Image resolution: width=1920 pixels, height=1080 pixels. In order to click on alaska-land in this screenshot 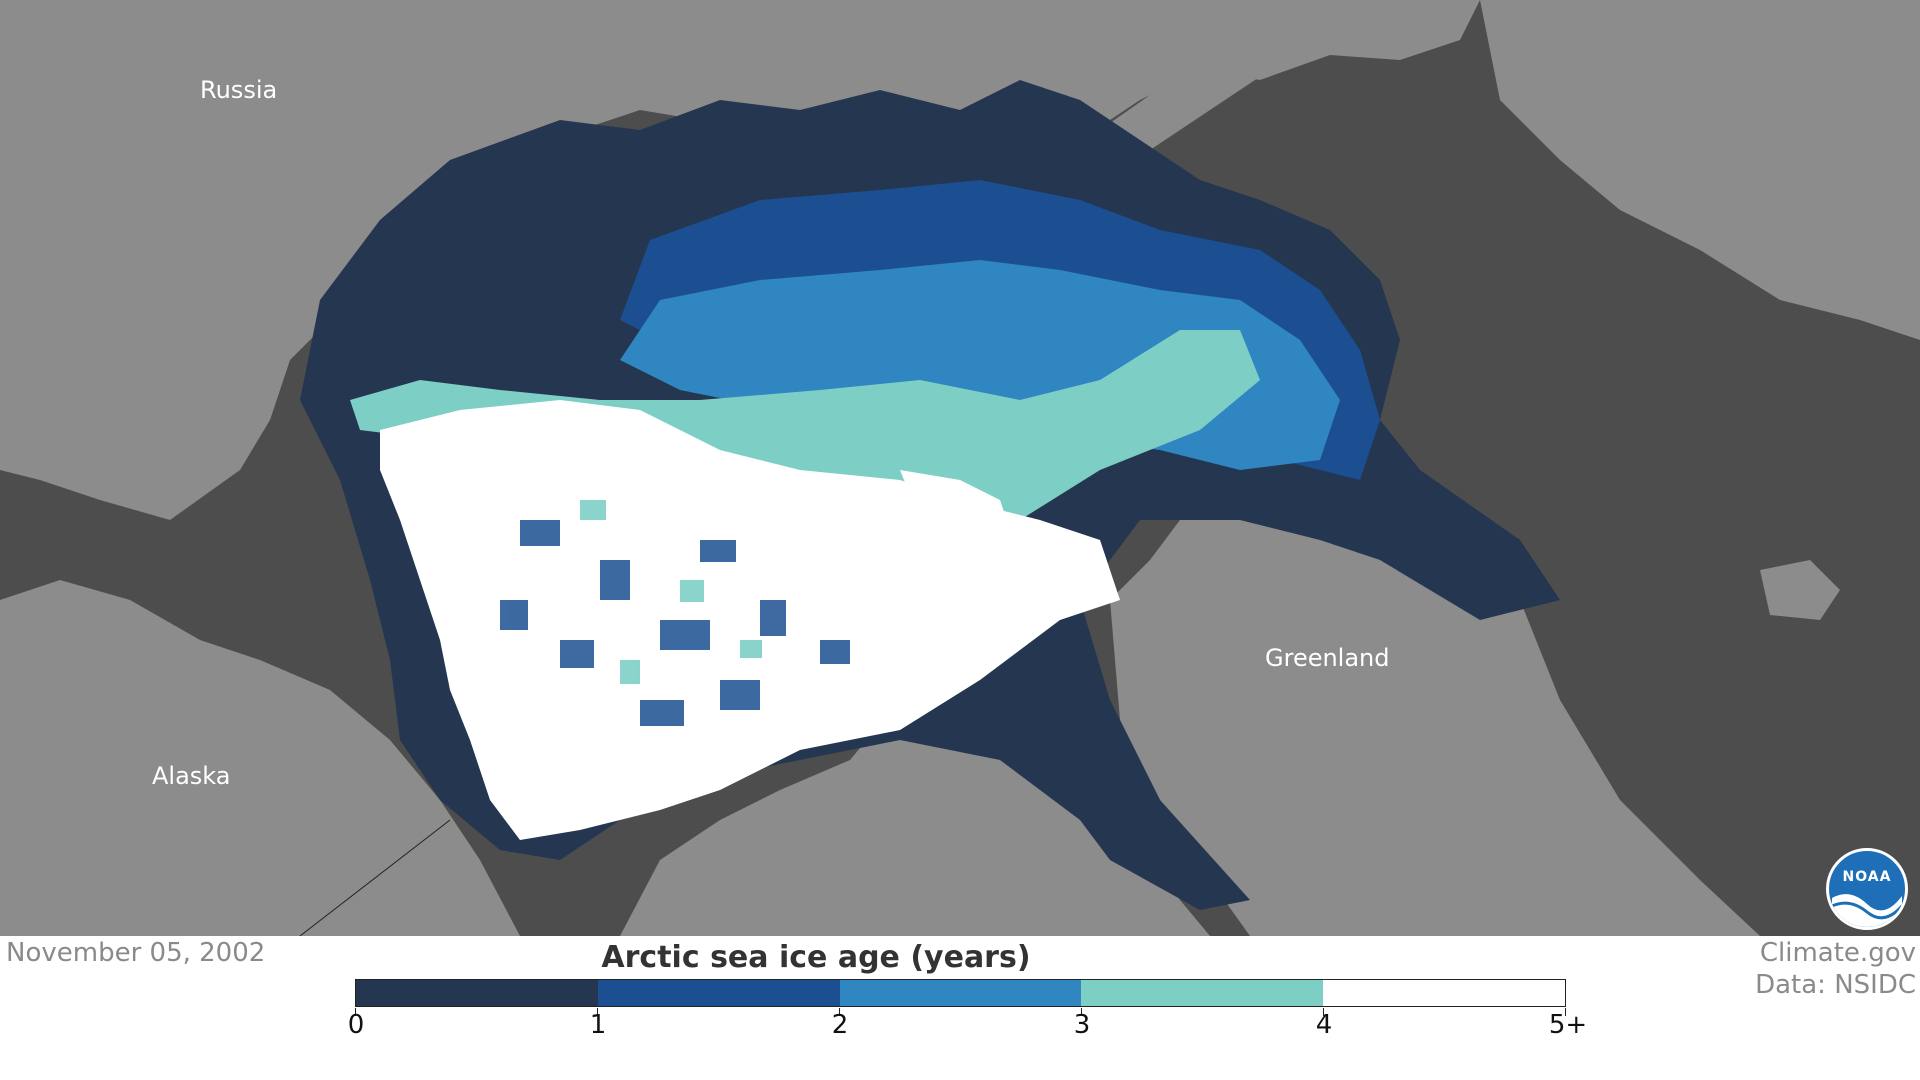, I will do `click(260, 758)`.